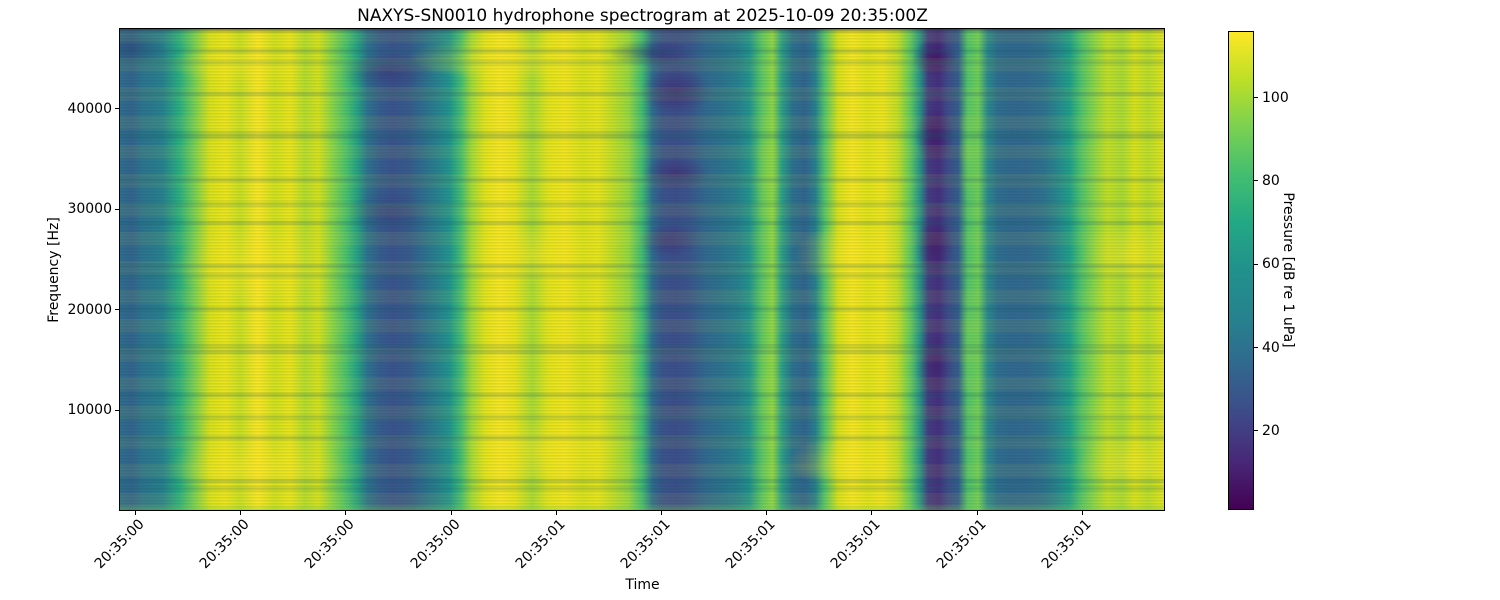  What do you see at coordinates (89, 410) in the screenshot?
I see `y-tick-label: 10000` at bounding box center [89, 410].